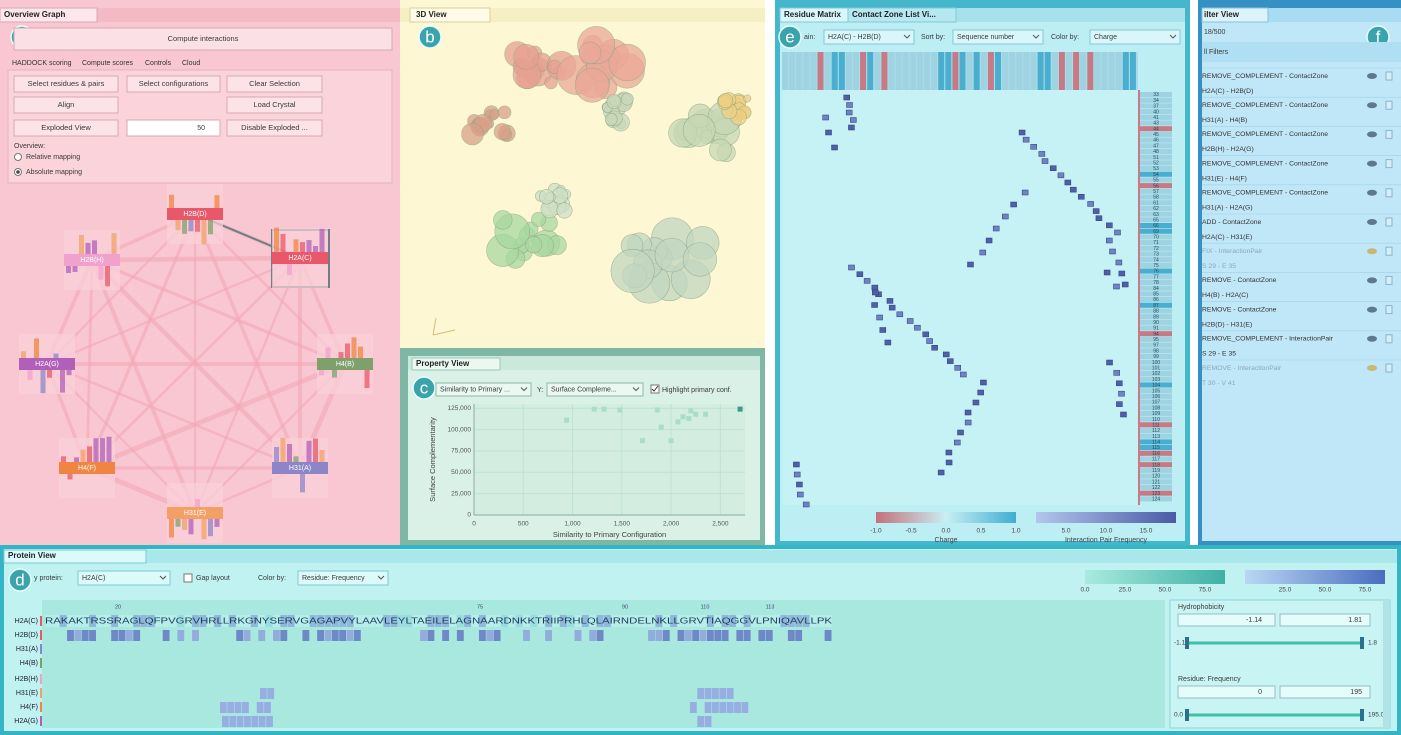 The image size is (1401, 735). I want to click on column-stripe, so click(834, 71).